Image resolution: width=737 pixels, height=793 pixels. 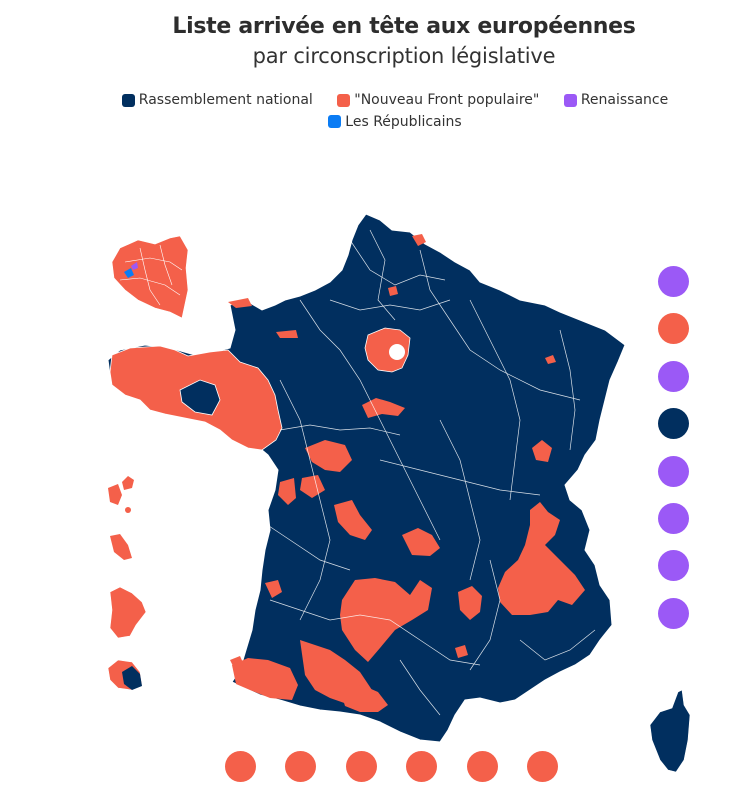 I want to click on map-title: Liste arrivée en tête aux européennes, so click(x=404, y=26).